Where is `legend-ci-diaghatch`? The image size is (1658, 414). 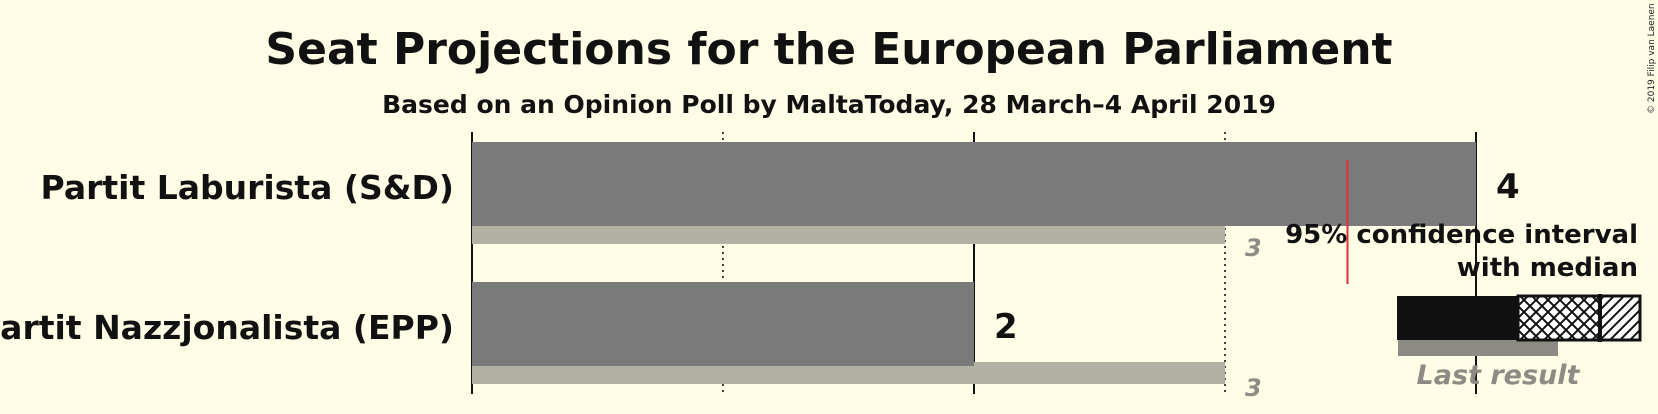 legend-ci-diaghatch is located at coordinates (1620, 318).